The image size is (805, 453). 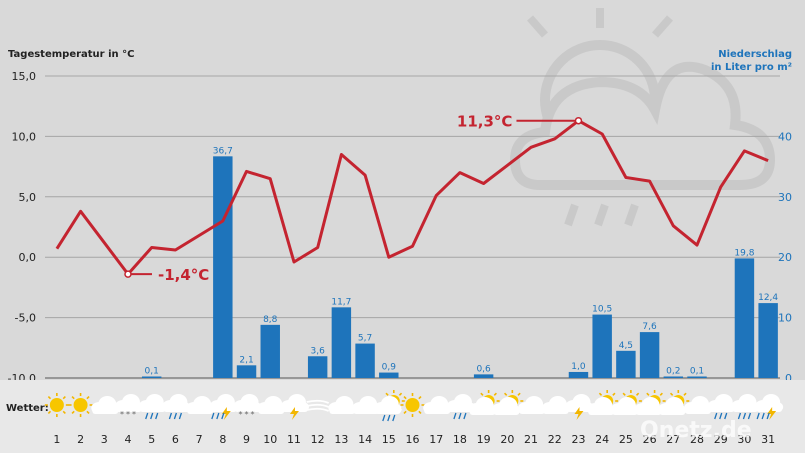 What do you see at coordinates (744, 253) in the screenshot?
I see `precipitation-label: 19,8` at bounding box center [744, 253].